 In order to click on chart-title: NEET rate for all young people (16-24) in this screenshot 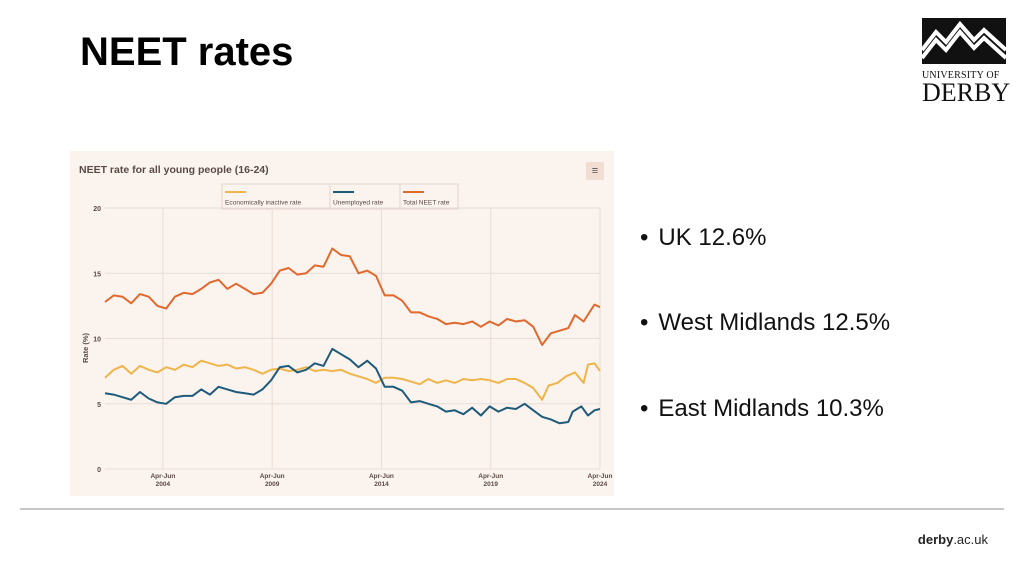, I will do `click(174, 170)`.